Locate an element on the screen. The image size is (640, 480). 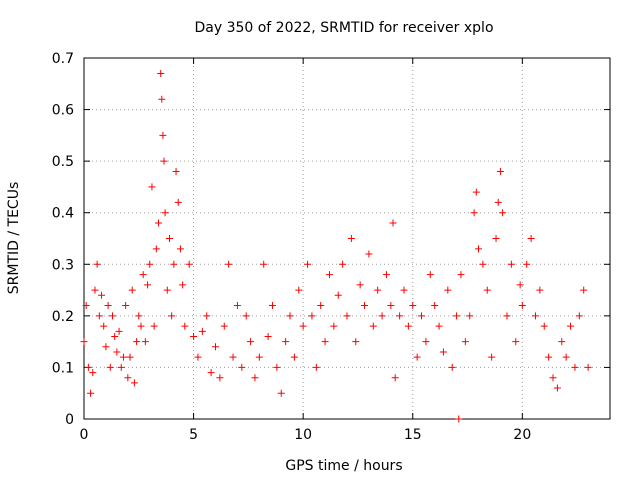
y-tick-label: 0.3 is located at coordinates (63, 265).